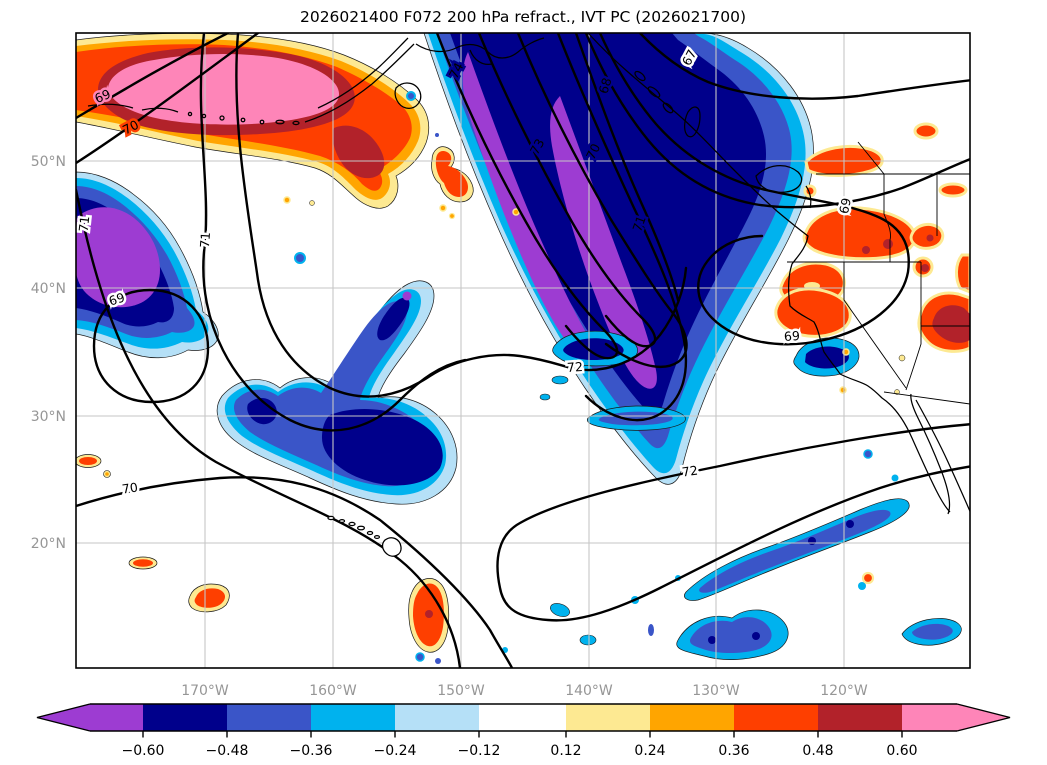 The image size is (1047, 765). What do you see at coordinates (649, 751) in the screenshot?
I see `colorbar-tick-label: 0.24` at bounding box center [649, 751].